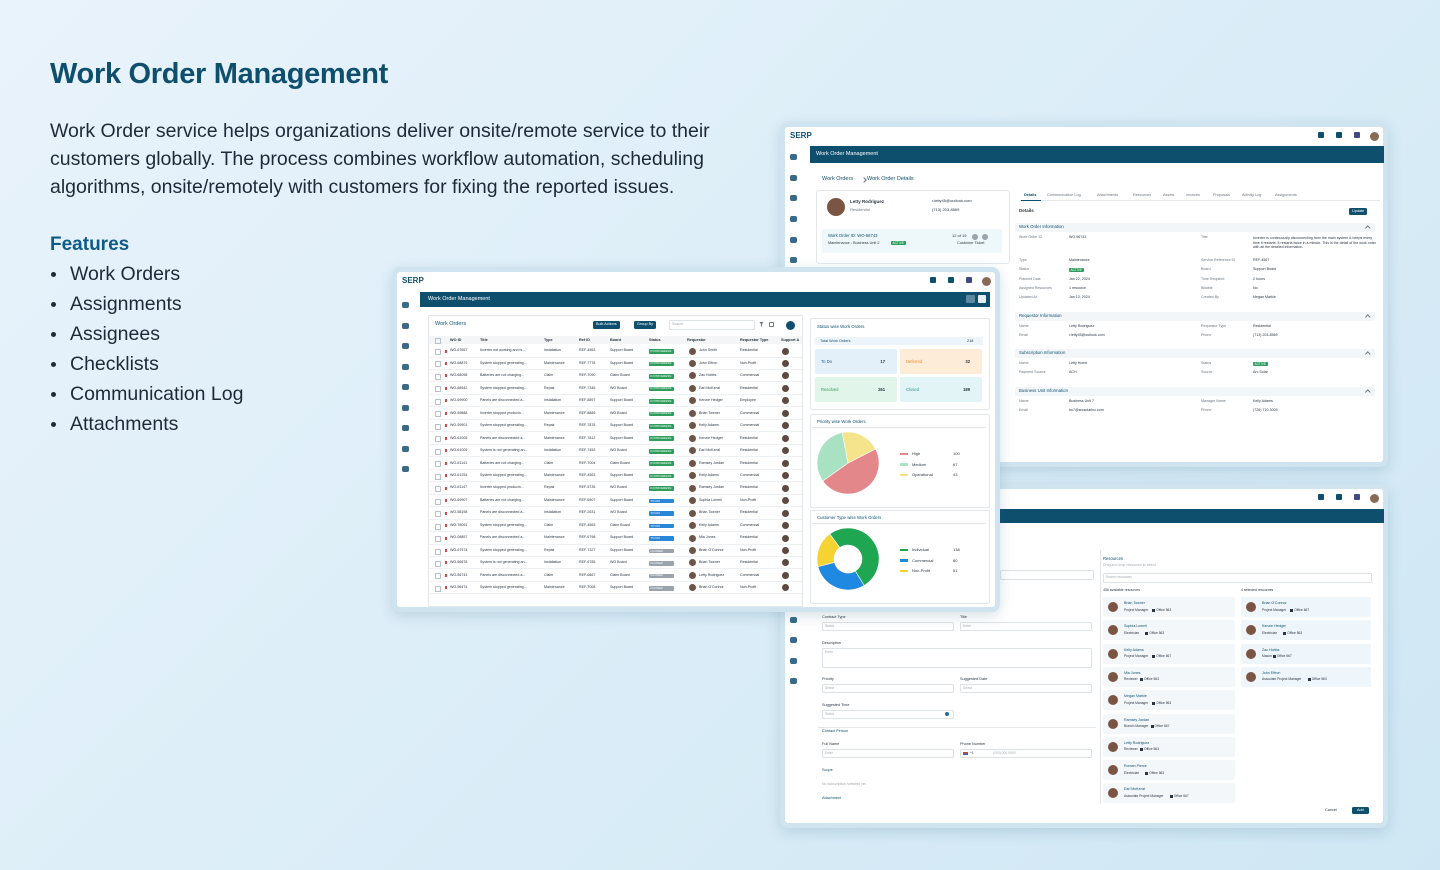 The image size is (1440, 870). What do you see at coordinates (459, 524) in the screenshot?
I see `work-order-id: WO-78091` at bounding box center [459, 524].